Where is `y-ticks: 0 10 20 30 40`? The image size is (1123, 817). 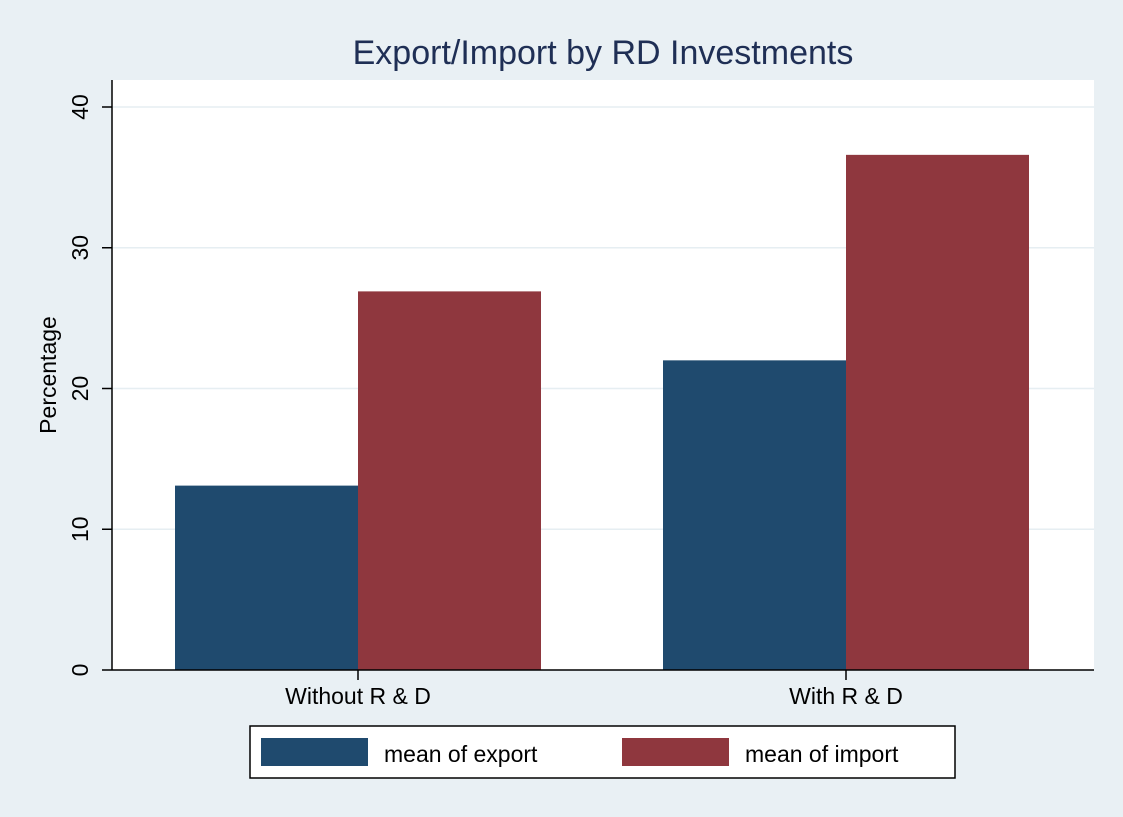 y-ticks: 0 10 20 30 40 is located at coordinates (89, 385).